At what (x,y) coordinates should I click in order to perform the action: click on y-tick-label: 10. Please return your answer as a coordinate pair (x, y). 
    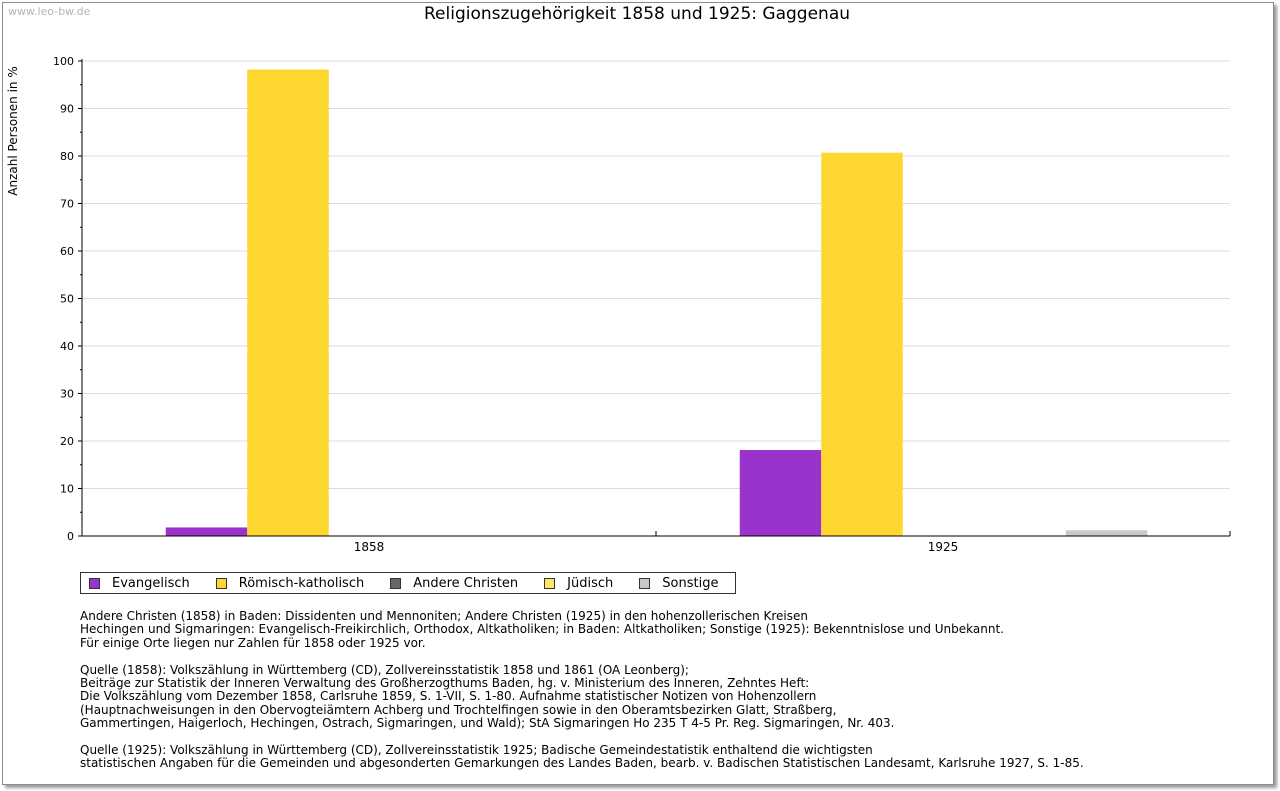
    Looking at the image, I should click on (67, 489).